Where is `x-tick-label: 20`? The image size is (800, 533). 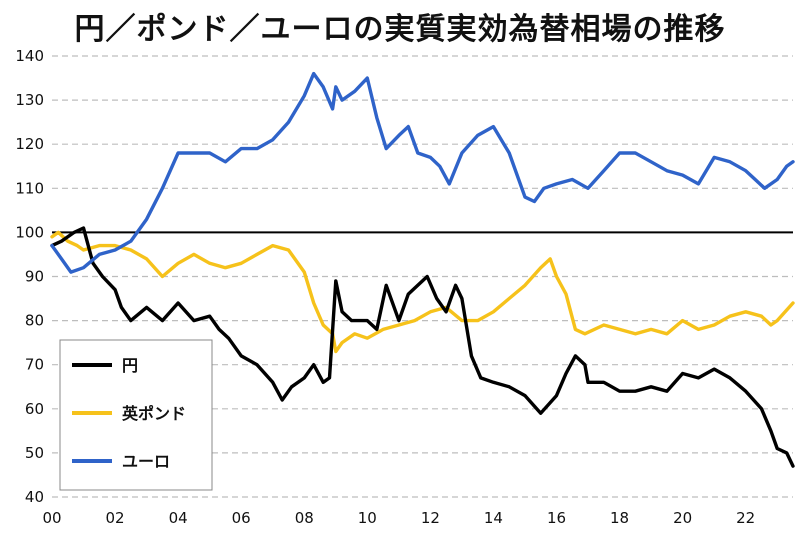
x-tick-label: 20 is located at coordinates (682, 518).